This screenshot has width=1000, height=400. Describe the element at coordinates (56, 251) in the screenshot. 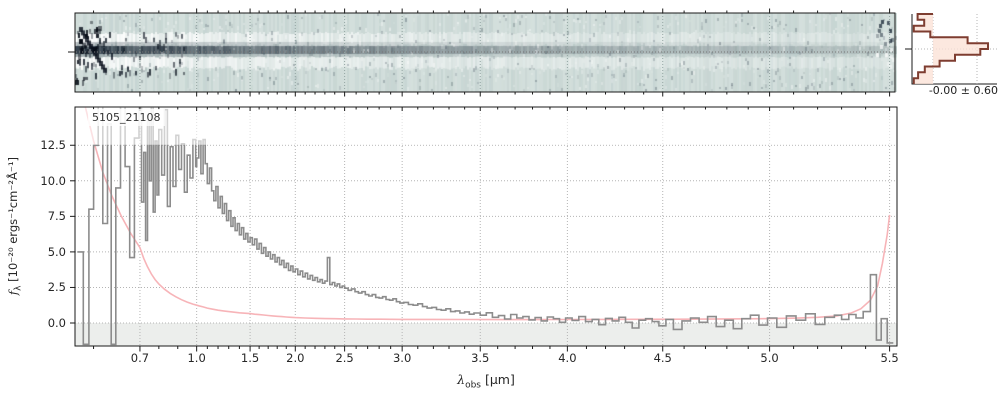

I see `y-tick-label: 5.0` at that location.